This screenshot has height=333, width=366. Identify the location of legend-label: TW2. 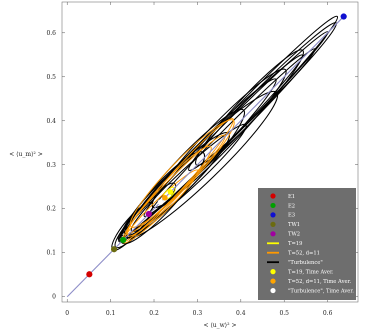
(294, 235).